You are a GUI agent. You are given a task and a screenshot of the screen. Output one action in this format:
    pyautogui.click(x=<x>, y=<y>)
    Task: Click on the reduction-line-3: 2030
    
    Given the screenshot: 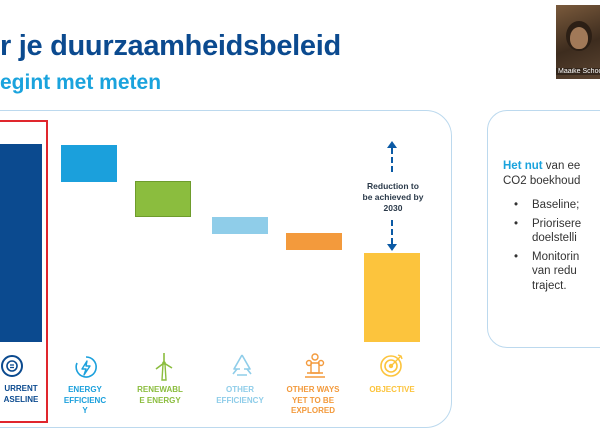 What is the action you would take?
    pyautogui.click(x=393, y=208)
    